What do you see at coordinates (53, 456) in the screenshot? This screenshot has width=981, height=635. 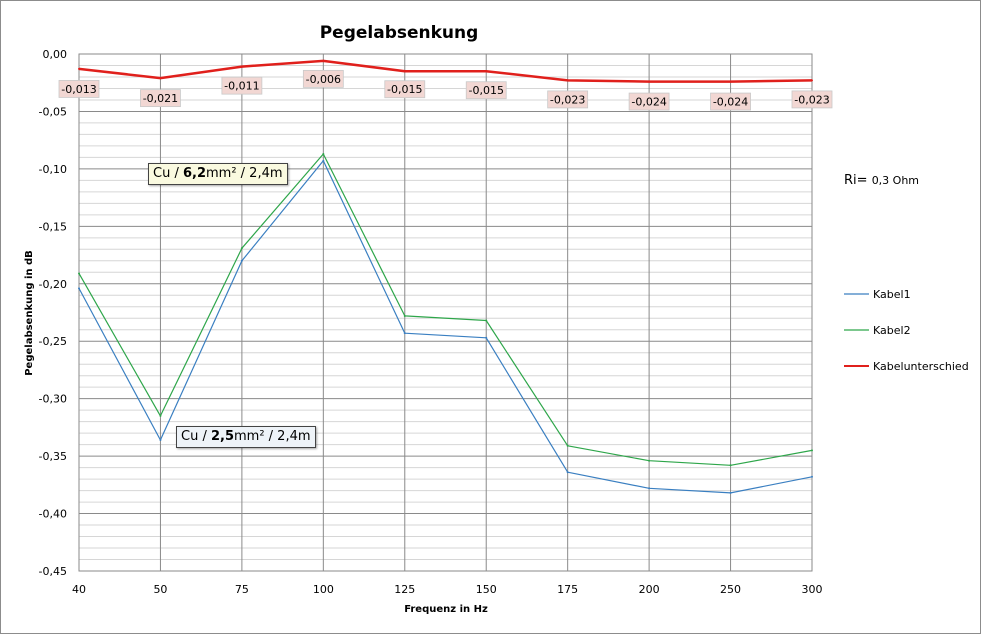 I see `y-tick-label: -0,35` at bounding box center [53, 456].